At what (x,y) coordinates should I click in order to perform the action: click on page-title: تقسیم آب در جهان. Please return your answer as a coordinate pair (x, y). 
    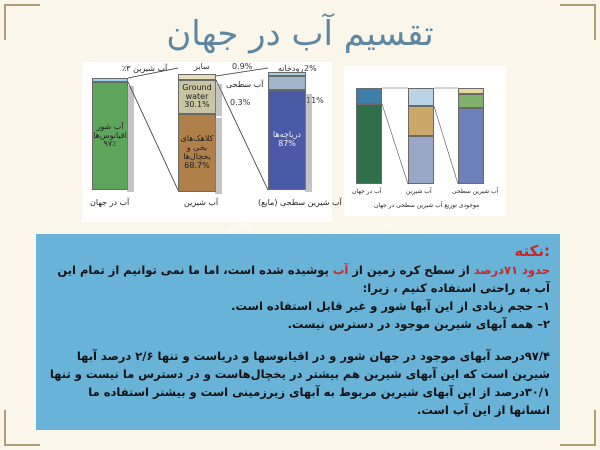
    Looking at the image, I should click on (300, 34).